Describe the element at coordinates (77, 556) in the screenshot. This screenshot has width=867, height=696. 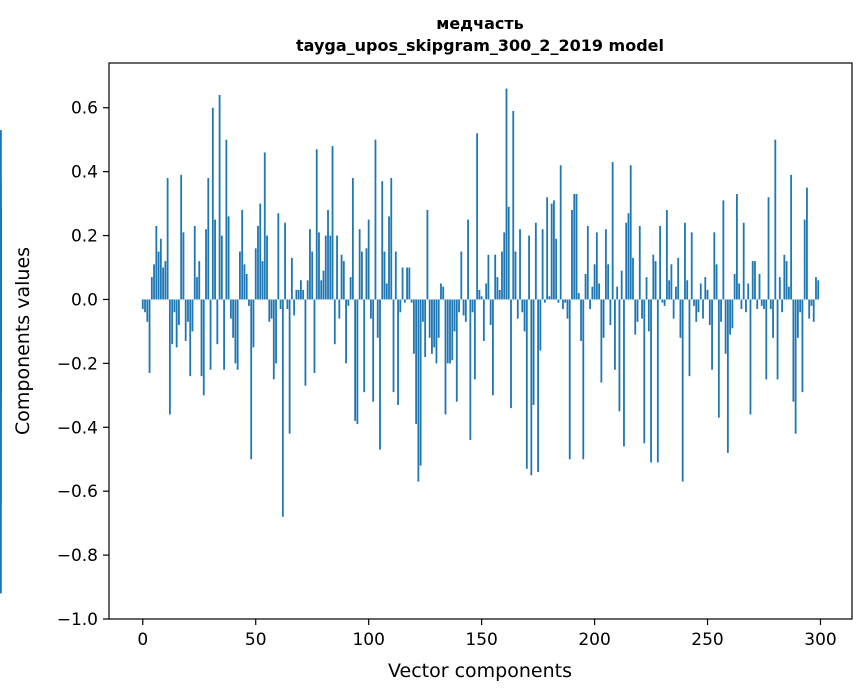
I see `y-tick-label: −0.8` at that location.